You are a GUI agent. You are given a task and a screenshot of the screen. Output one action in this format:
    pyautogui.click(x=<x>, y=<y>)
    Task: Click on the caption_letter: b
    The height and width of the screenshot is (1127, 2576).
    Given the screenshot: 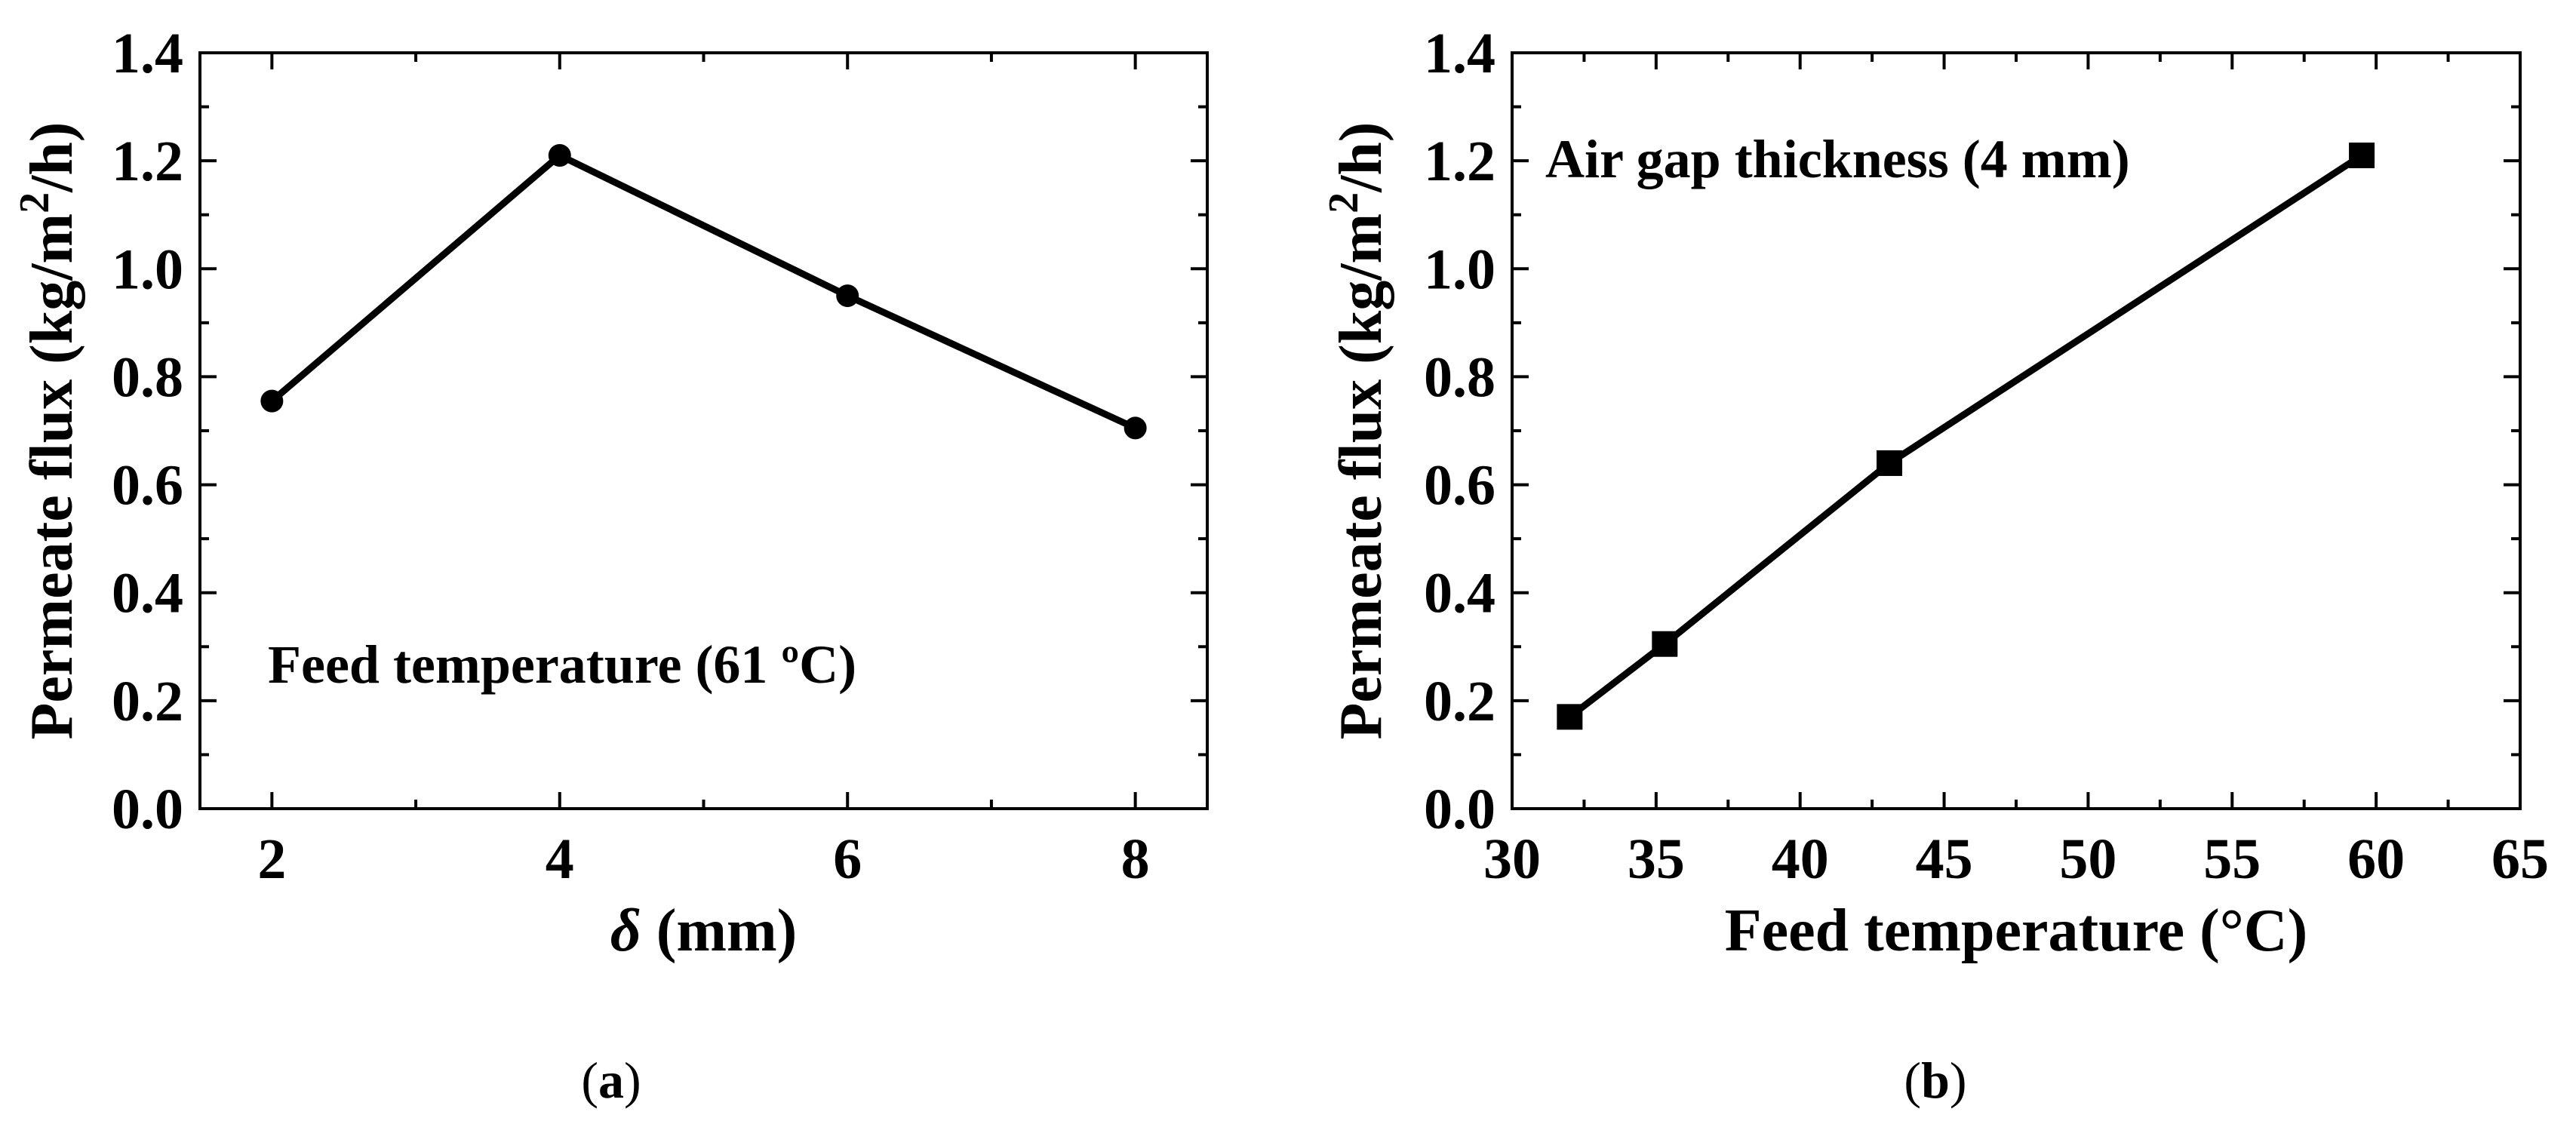 What is the action you would take?
    pyautogui.click(x=1935, y=1081)
    